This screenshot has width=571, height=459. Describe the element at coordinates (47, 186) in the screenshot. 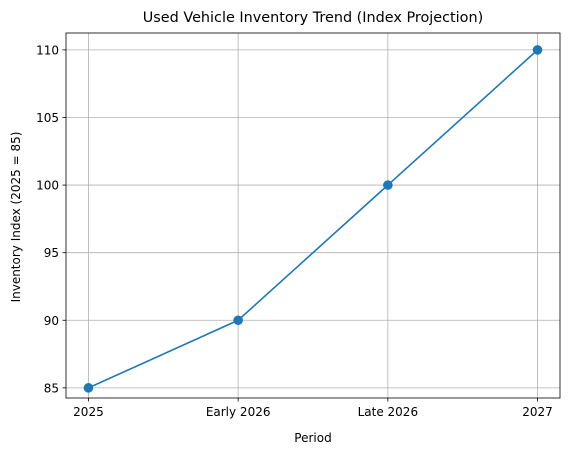

I see `y-tick-label: 100` at that location.